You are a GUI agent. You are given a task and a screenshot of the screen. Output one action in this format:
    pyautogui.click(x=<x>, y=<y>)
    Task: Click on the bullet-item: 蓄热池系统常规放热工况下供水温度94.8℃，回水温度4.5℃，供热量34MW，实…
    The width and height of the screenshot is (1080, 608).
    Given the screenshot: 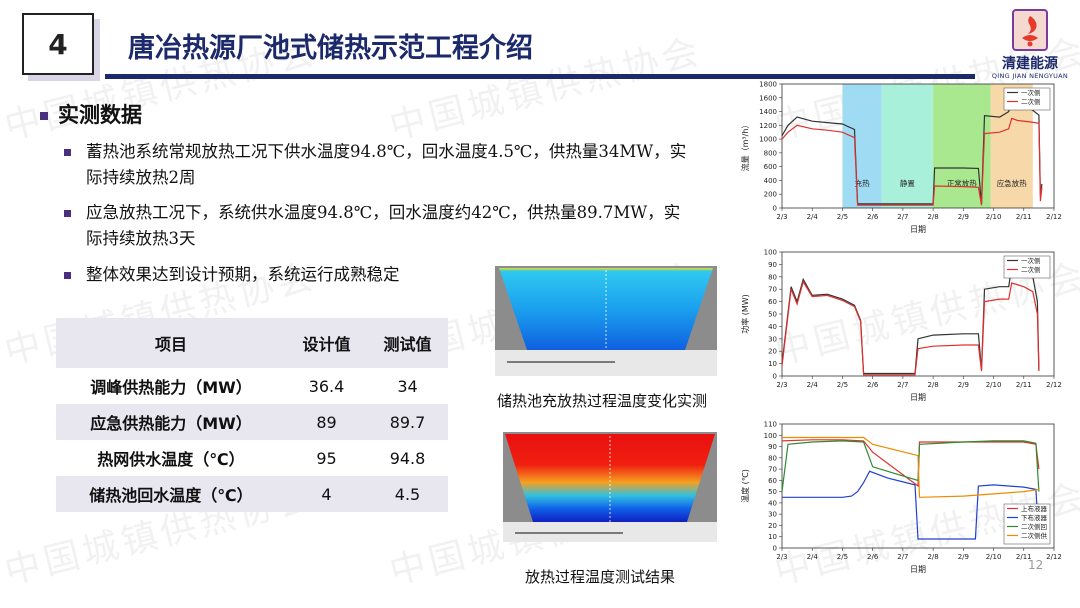 What is the action you would take?
    pyautogui.click(x=375, y=165)
    